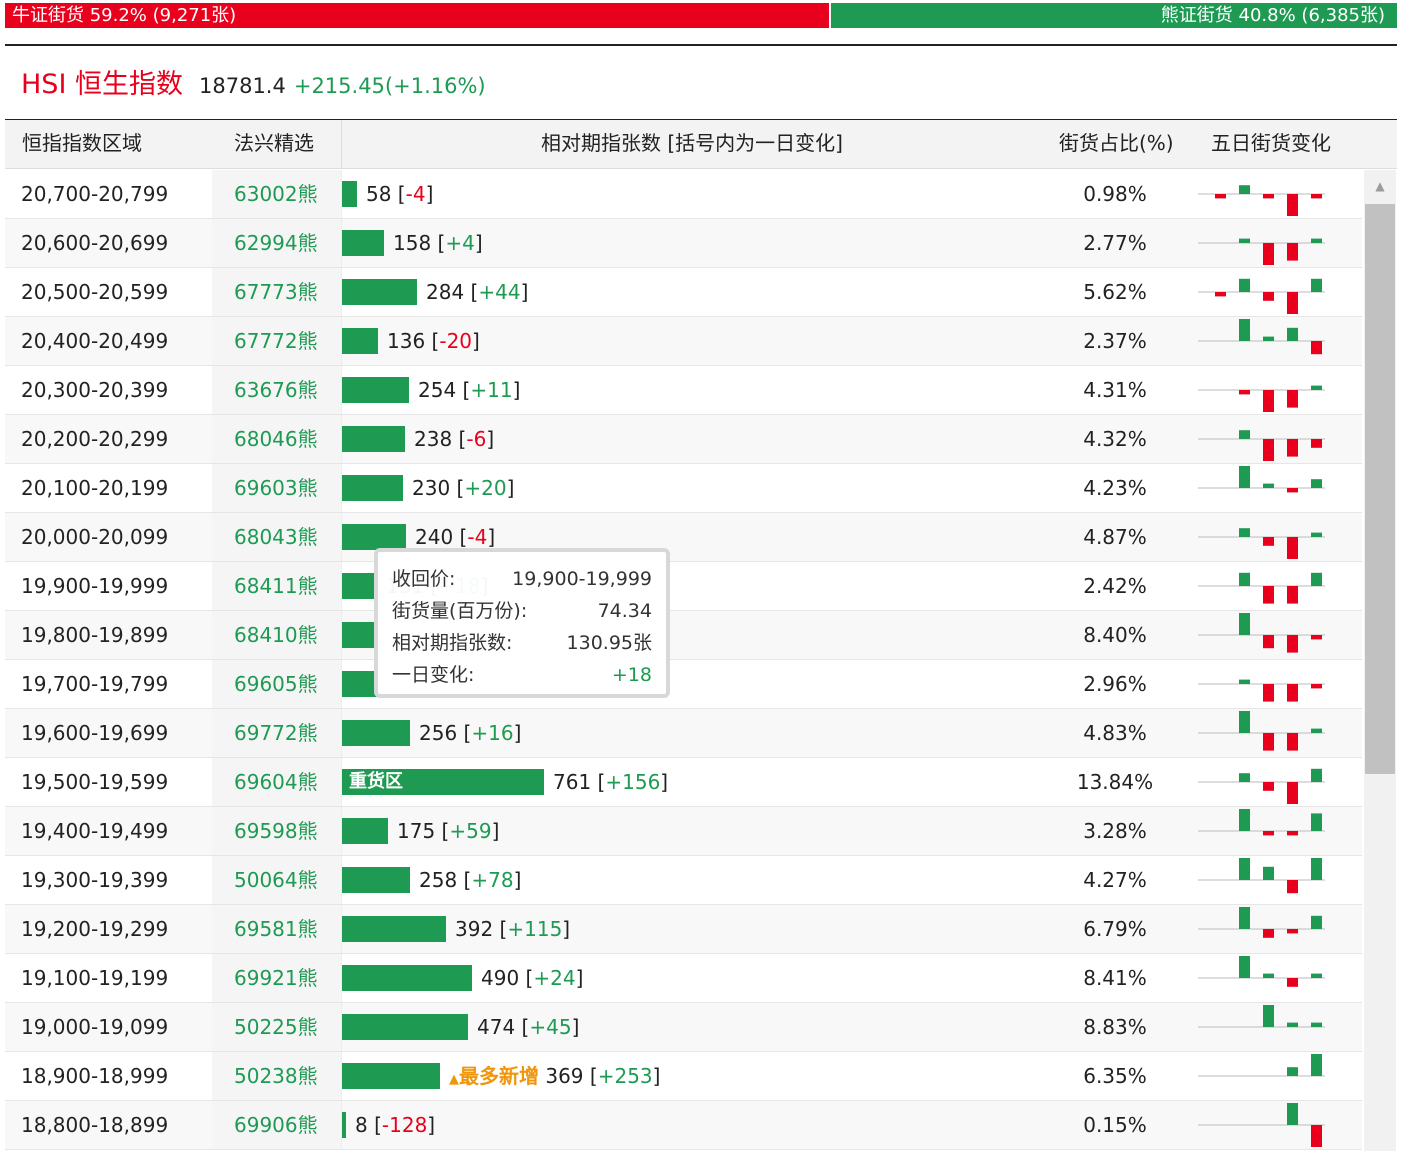  I want to click on contracts-bar-cell: 284 [+44], so click(686, 292).